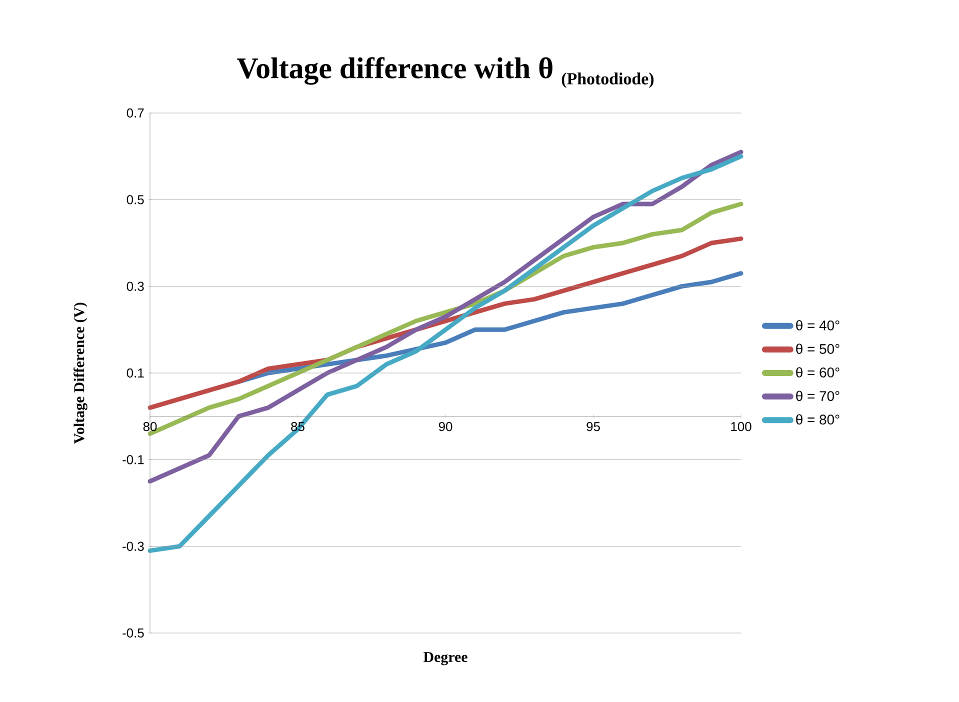  What do you see at coordinates (818, 395) in the screenshot?
I see `legend-label: θ = 70°` at bounding box center [818, 395].